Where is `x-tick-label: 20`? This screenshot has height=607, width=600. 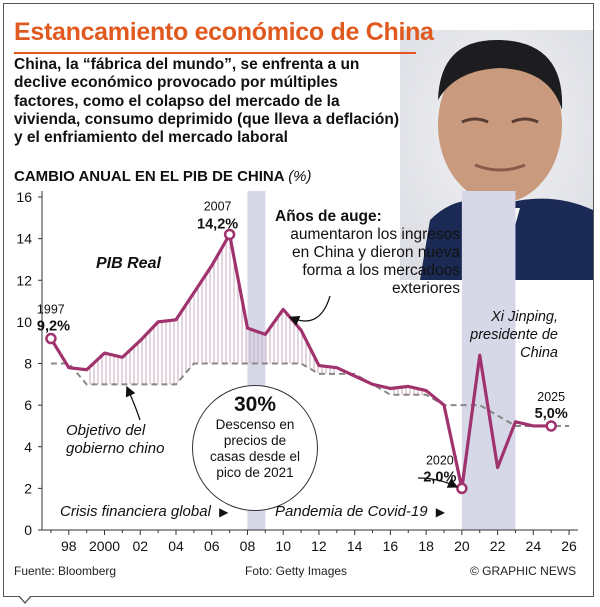
x-tick-label: 20 is located at coordinates (462, 546).